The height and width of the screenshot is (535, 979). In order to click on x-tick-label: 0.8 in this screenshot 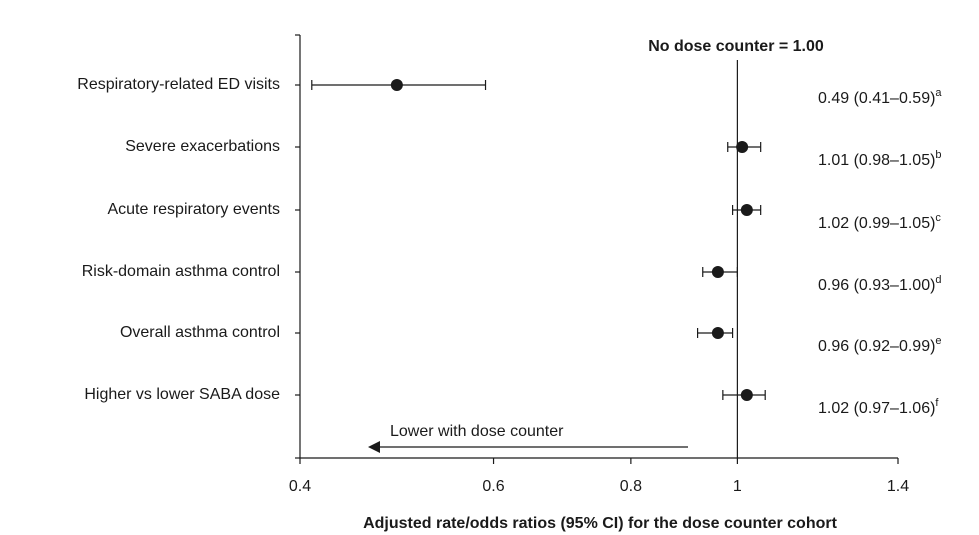, I will do `click(631, 486)`.